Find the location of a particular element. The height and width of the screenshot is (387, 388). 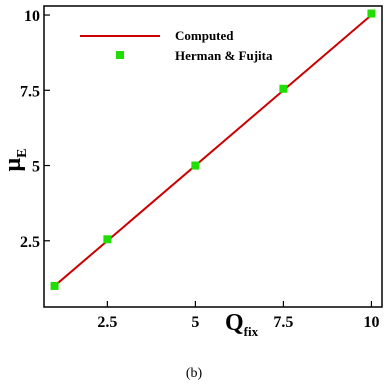

x-tick-label: 10 is located at coordinates (371, 322).